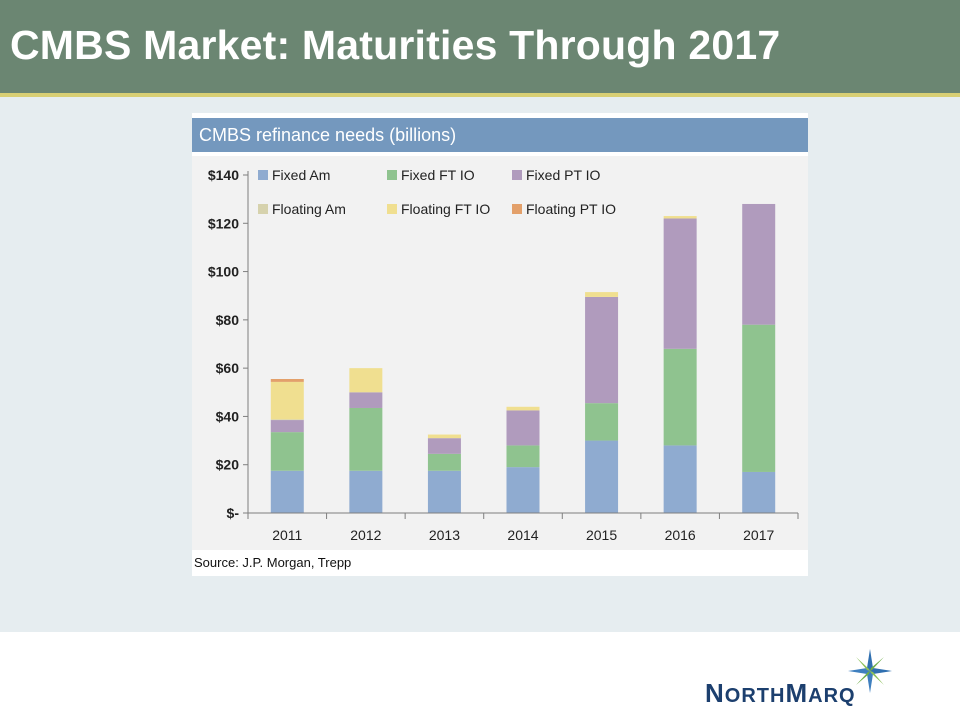  Describe the element at coordinates (223, 272) in the screenshot. I see `y-tick-label: $100` at that location.